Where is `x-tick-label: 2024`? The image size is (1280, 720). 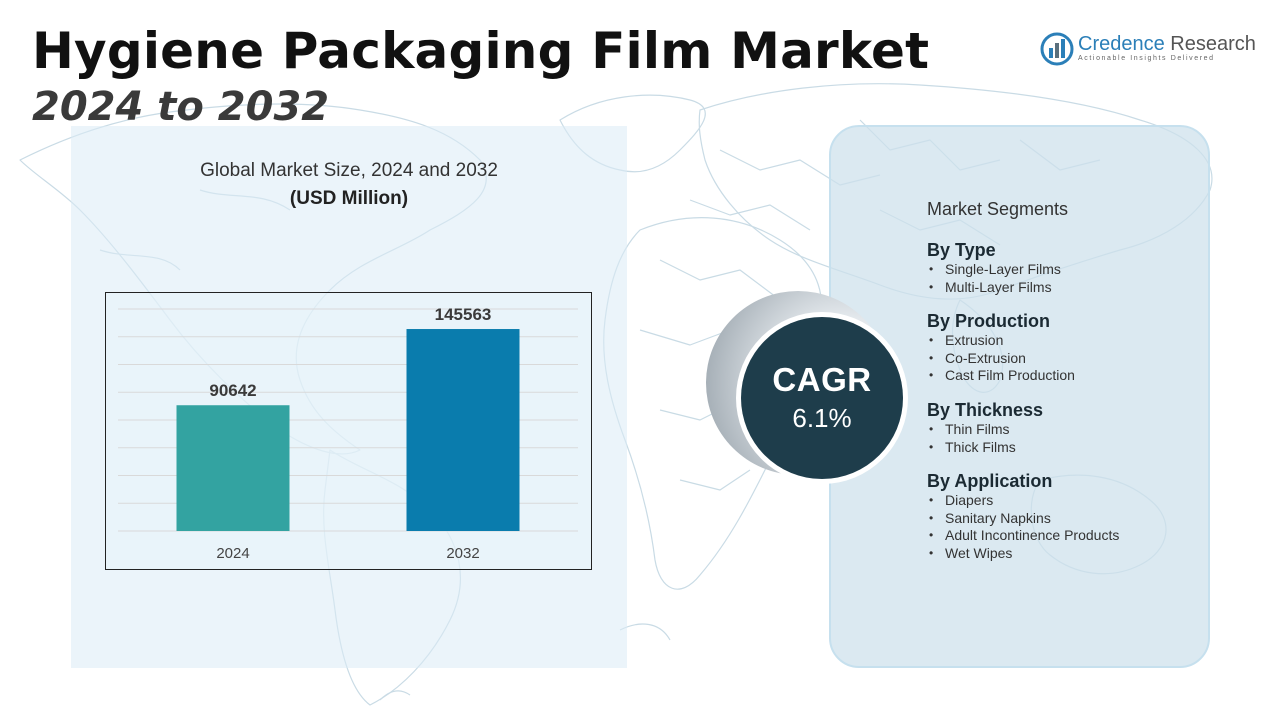 x-tick-label: 2024 is located at coordinates (232, 553).